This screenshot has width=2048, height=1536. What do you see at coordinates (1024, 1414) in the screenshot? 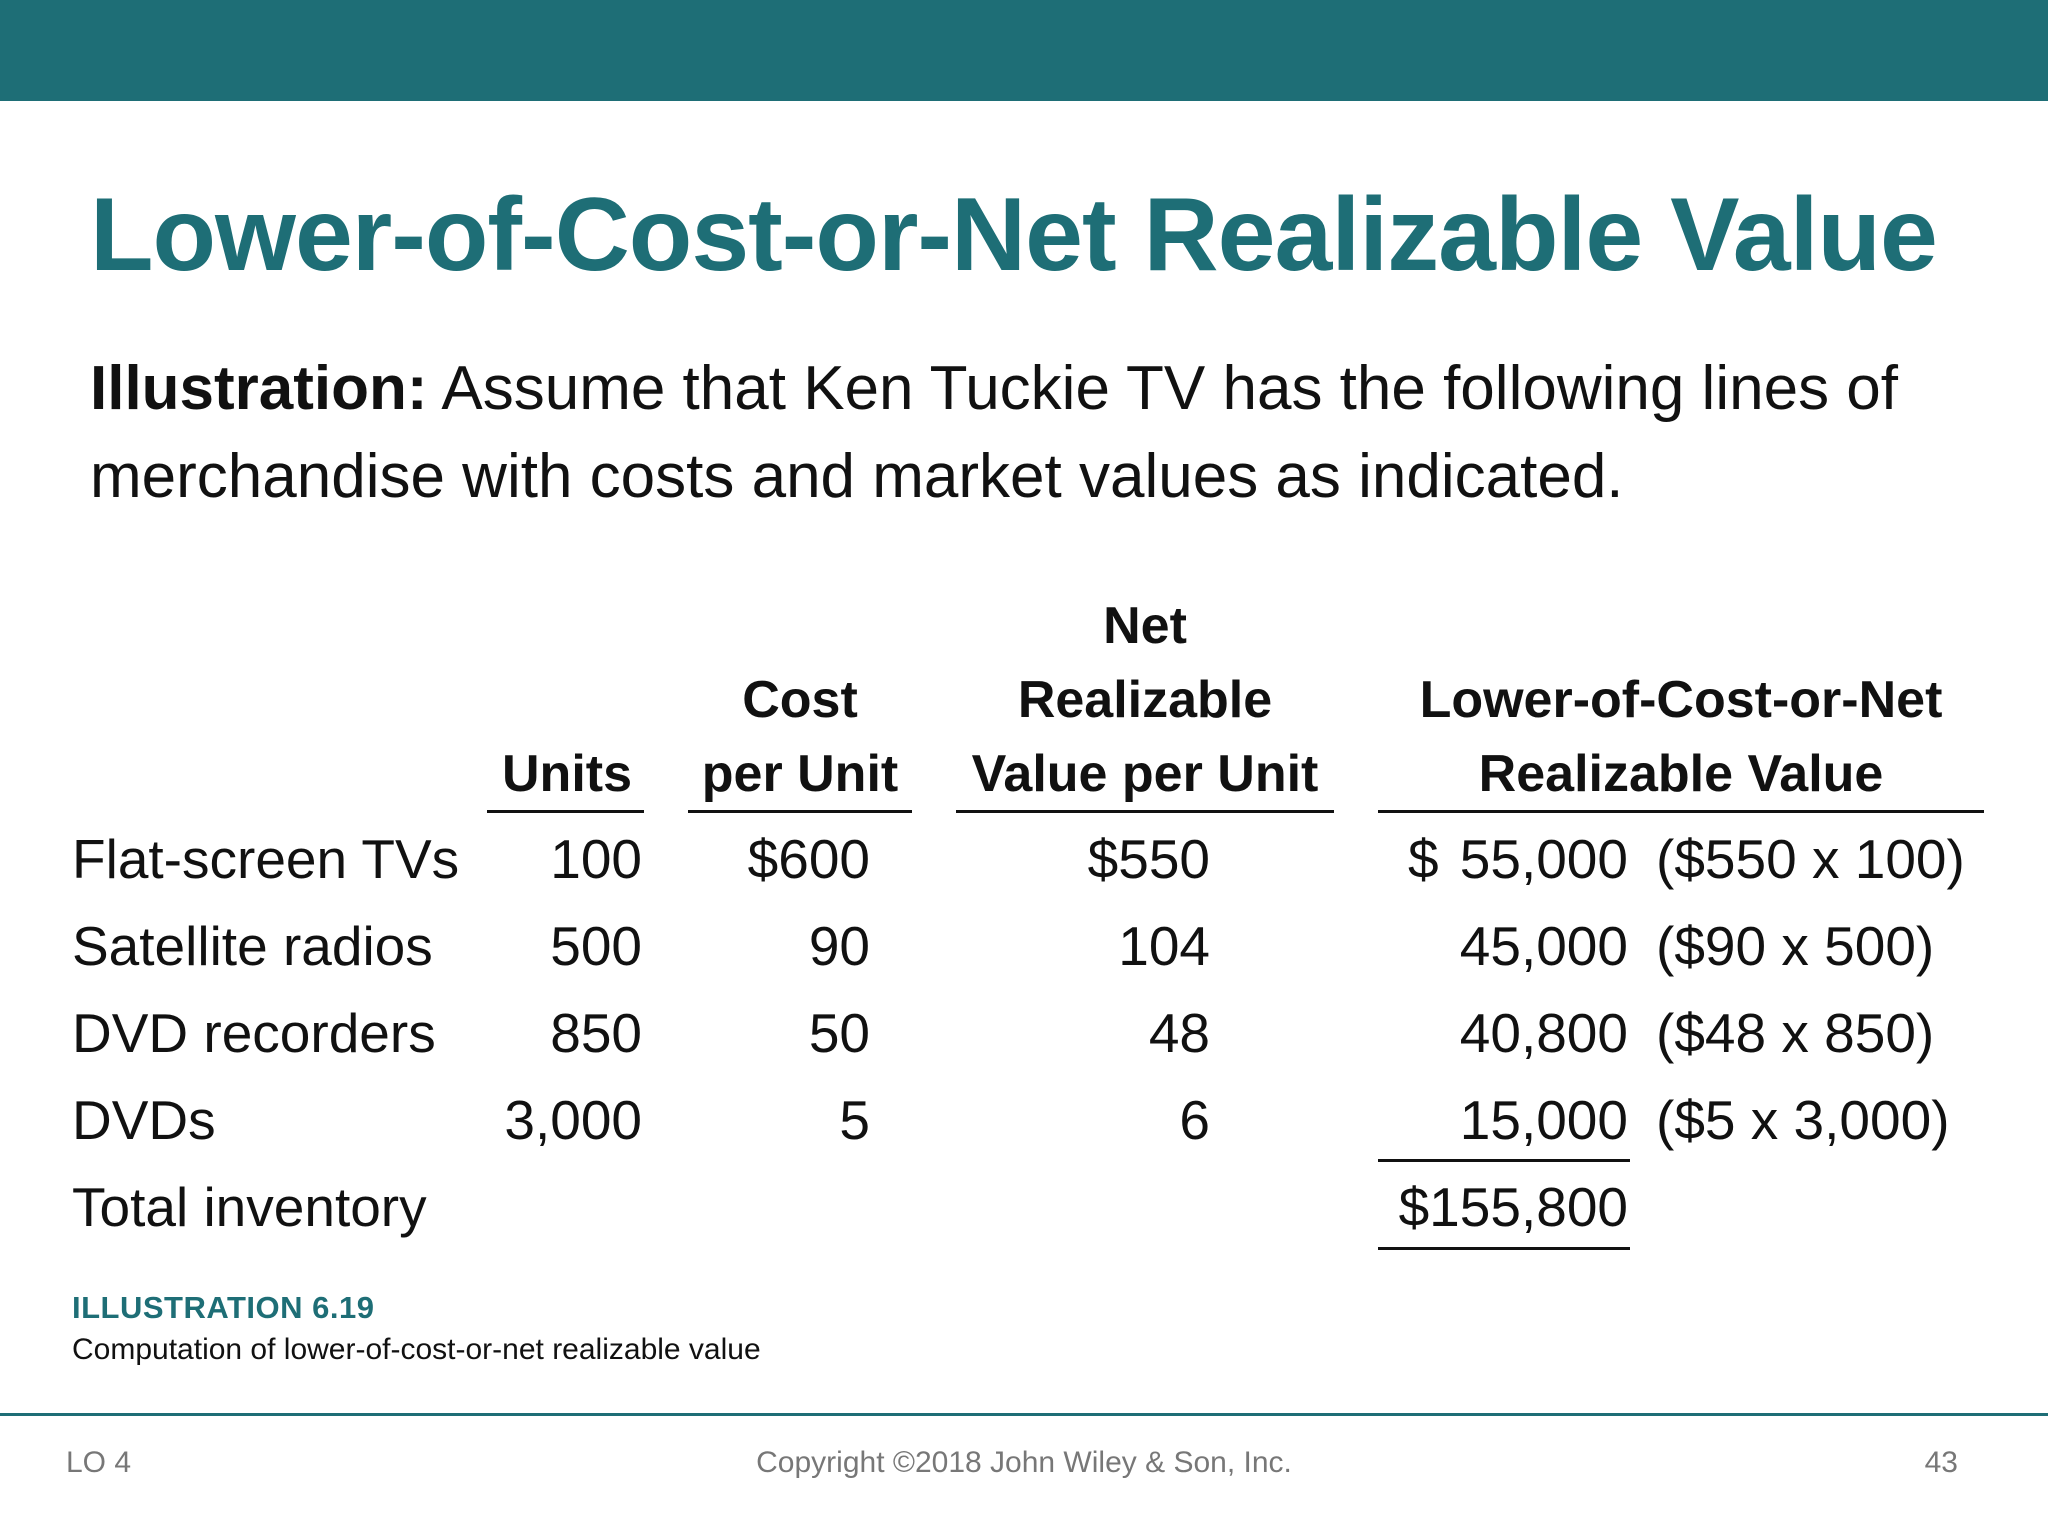
I see `footer-divider` at bounding box center [1024, 1414].